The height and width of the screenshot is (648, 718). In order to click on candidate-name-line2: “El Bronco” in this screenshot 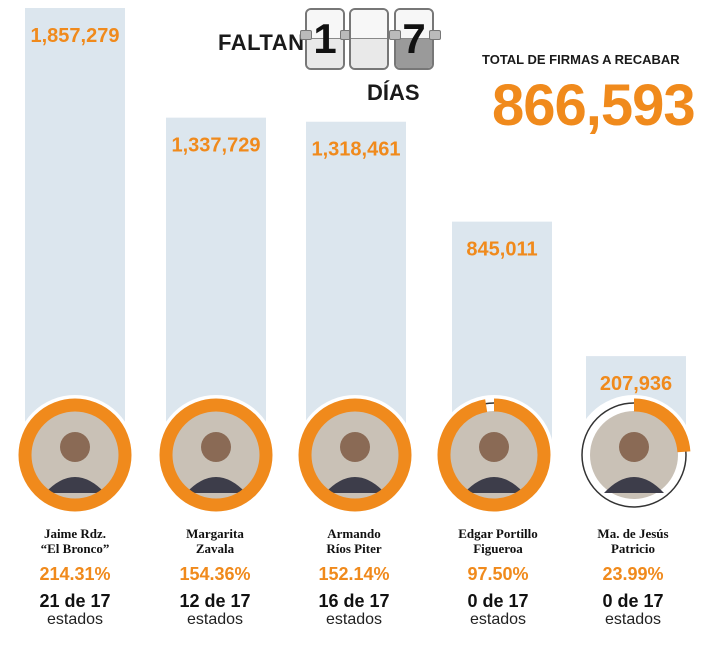, I will do `click(75, 548)`.